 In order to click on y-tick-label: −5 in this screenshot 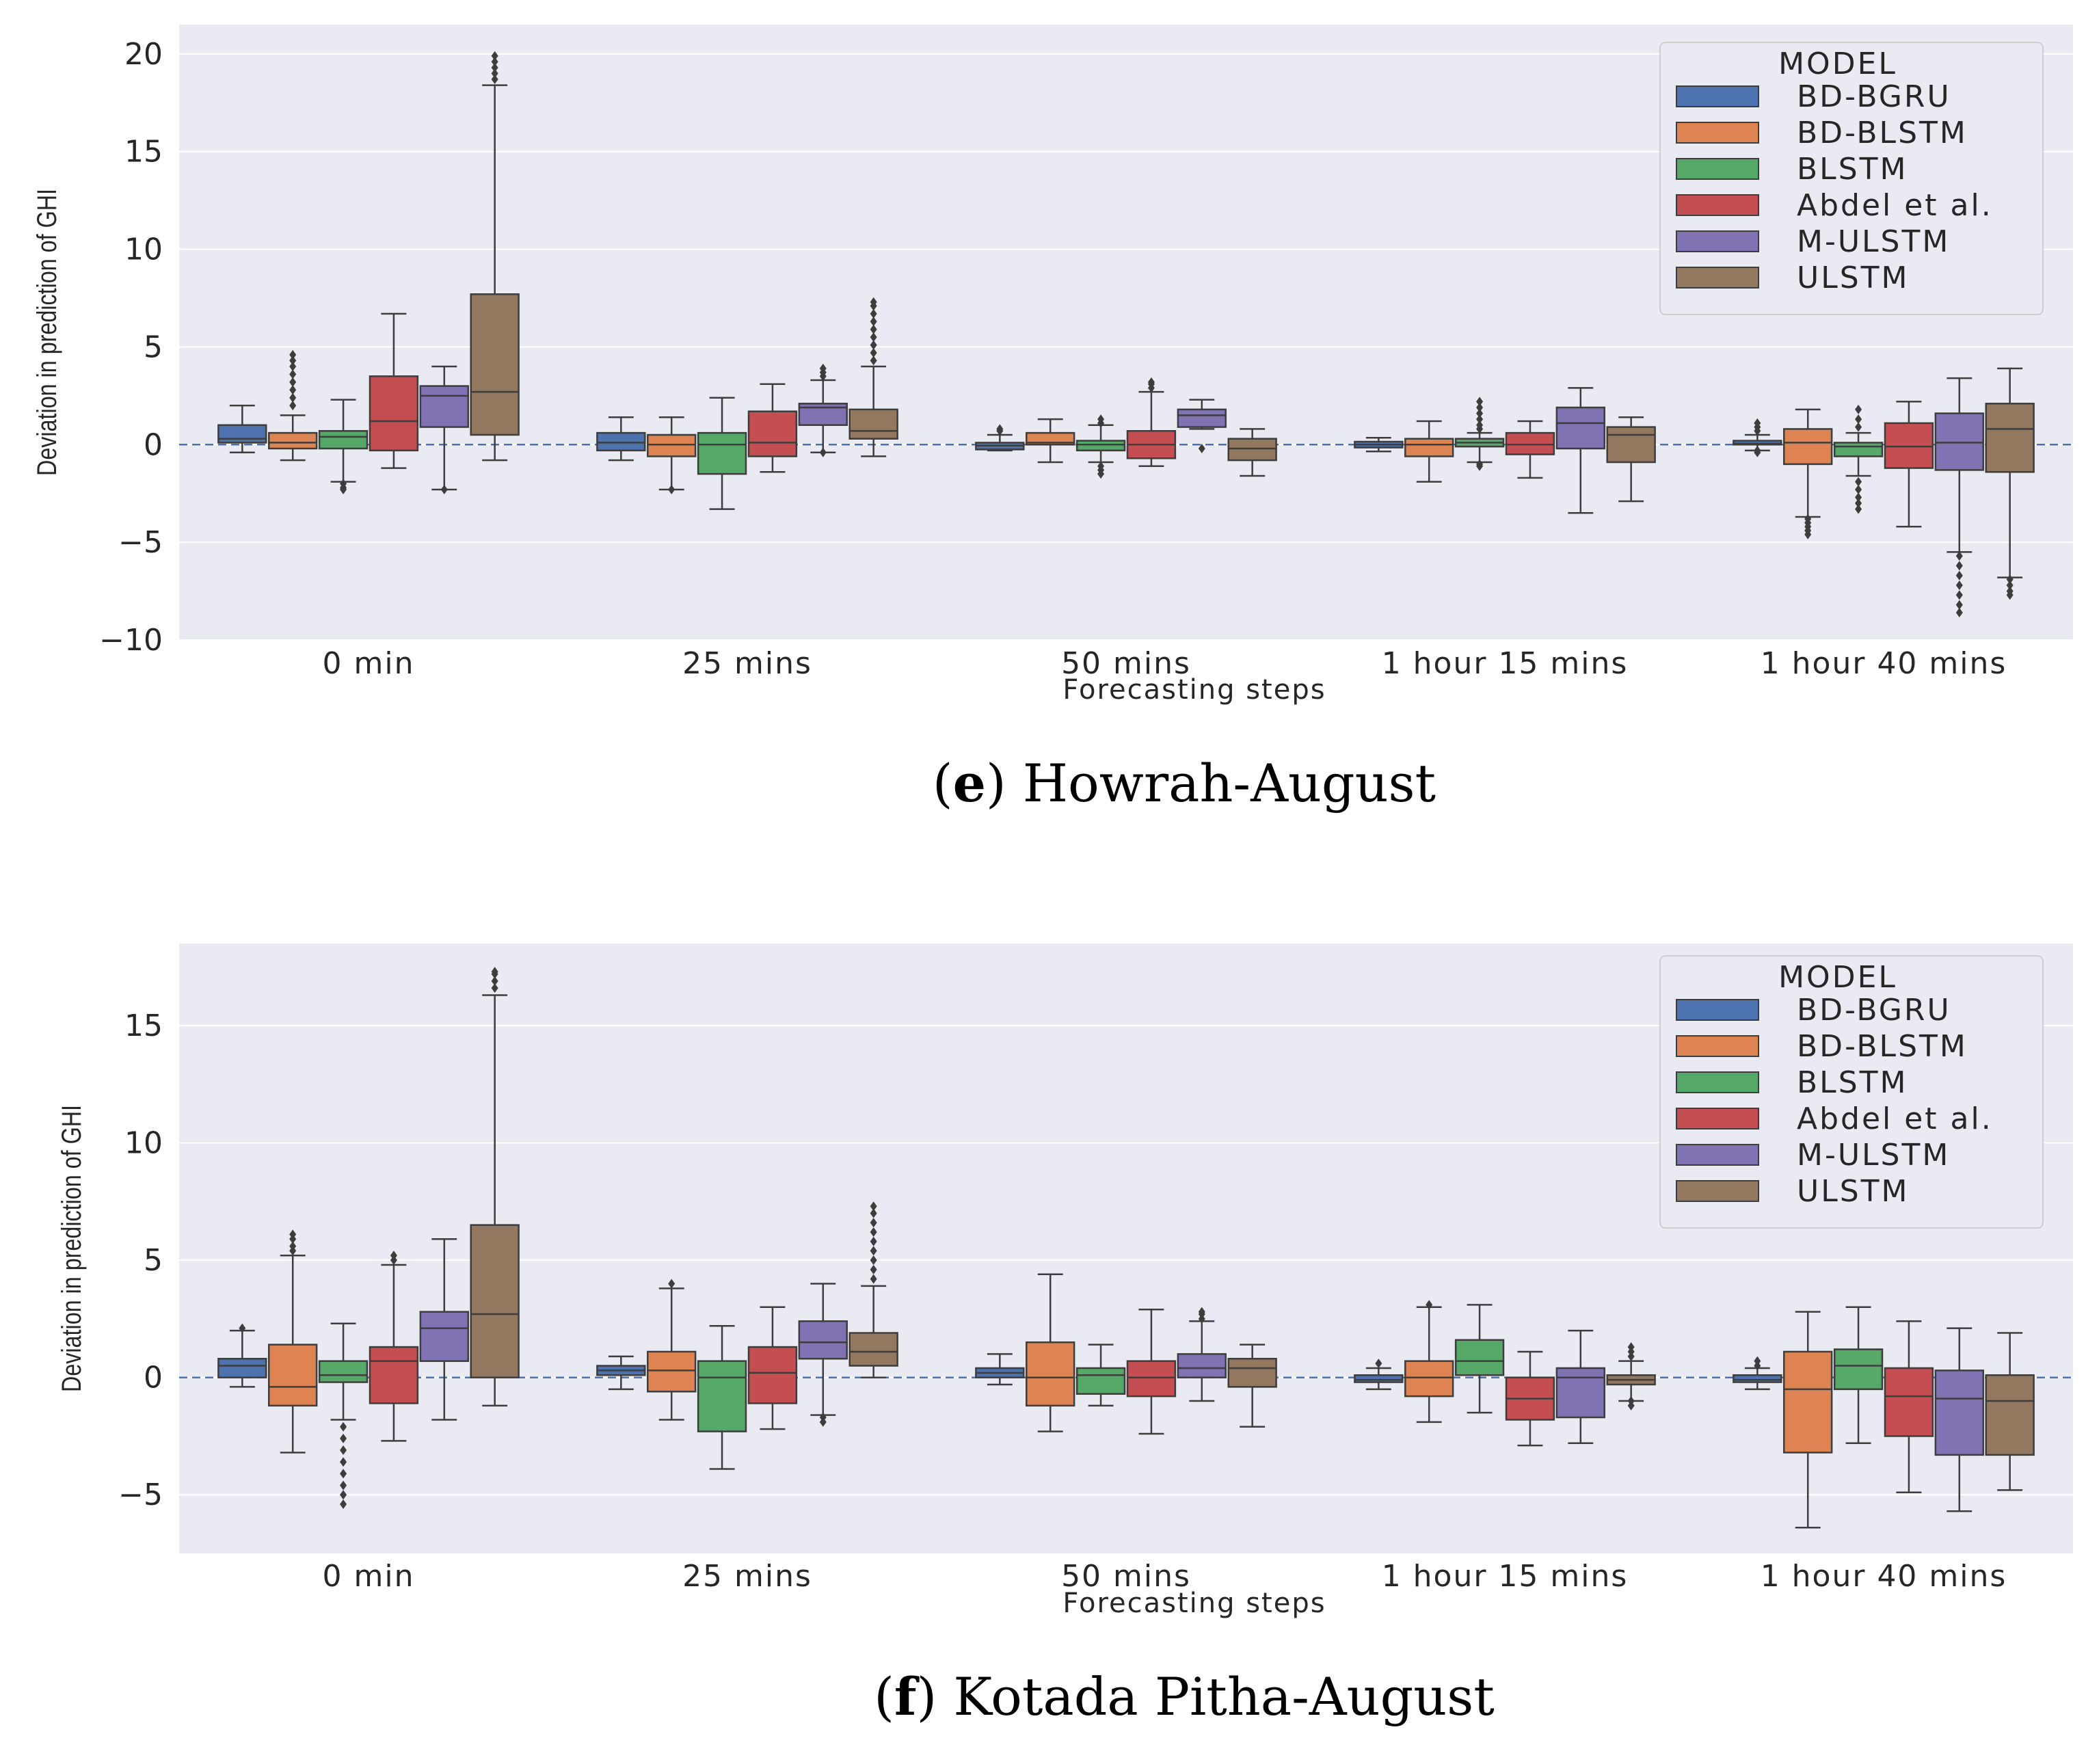, I will do `click(140, 542)`.